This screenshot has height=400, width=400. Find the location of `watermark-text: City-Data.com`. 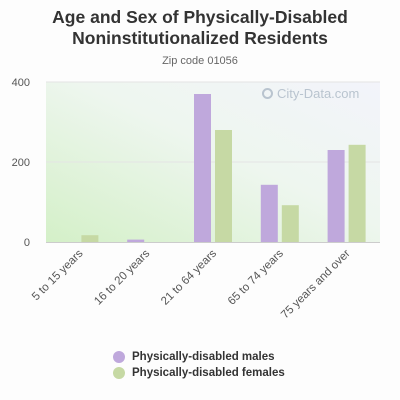

watermark-text: City-Data.com is located at coordinates (318, 93).